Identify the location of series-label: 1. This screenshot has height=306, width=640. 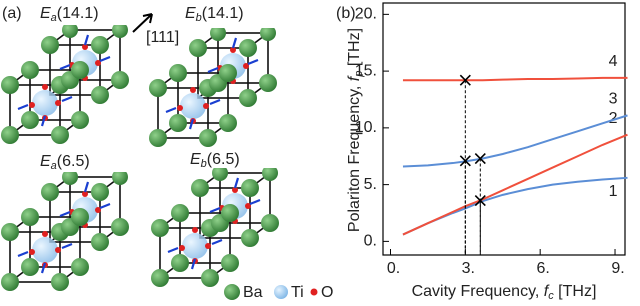
(613, 191).